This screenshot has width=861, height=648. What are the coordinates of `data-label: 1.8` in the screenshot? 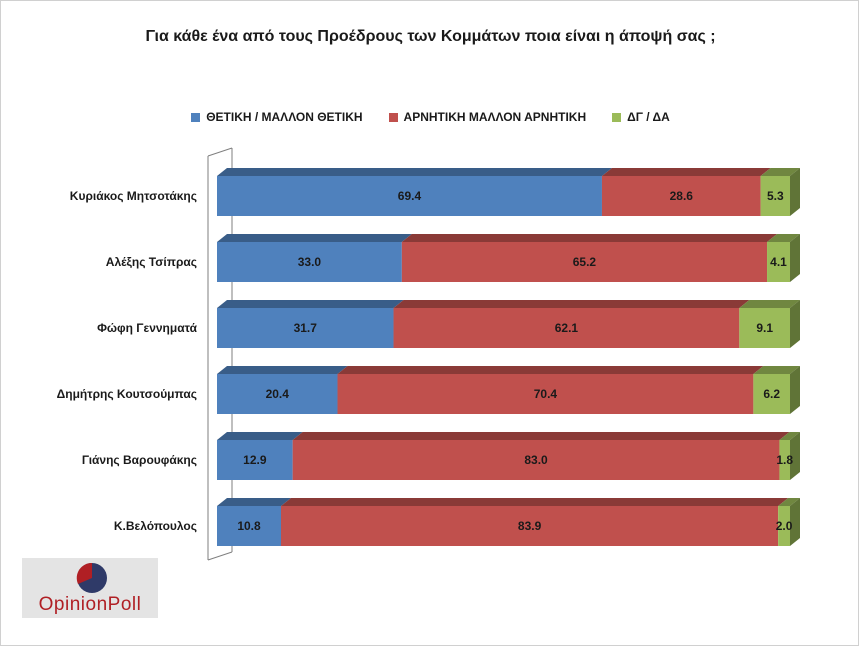 It's located at (784, 460).